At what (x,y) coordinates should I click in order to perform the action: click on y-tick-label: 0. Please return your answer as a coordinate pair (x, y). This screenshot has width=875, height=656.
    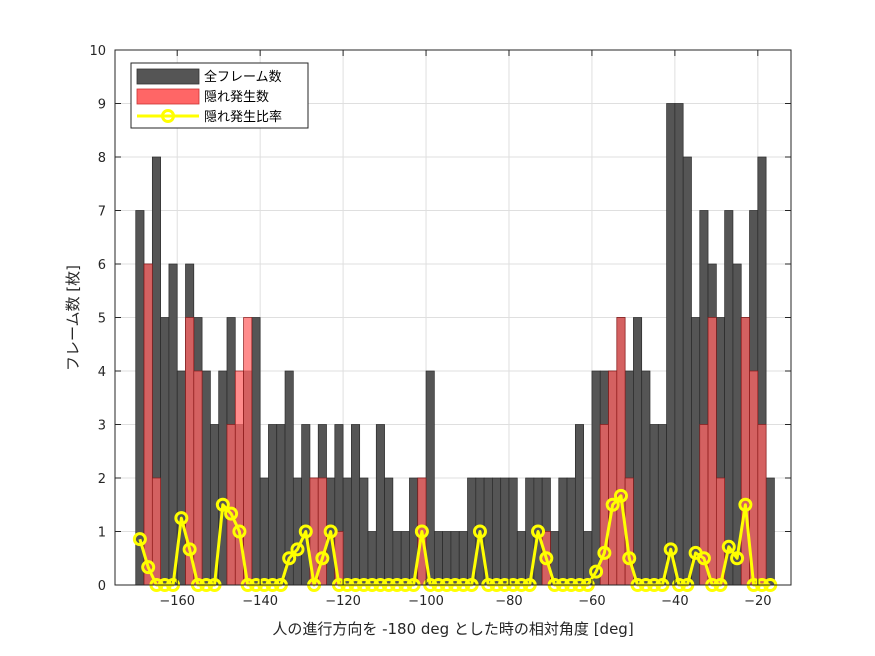
    Looking at the image, I should click on (102, 586).